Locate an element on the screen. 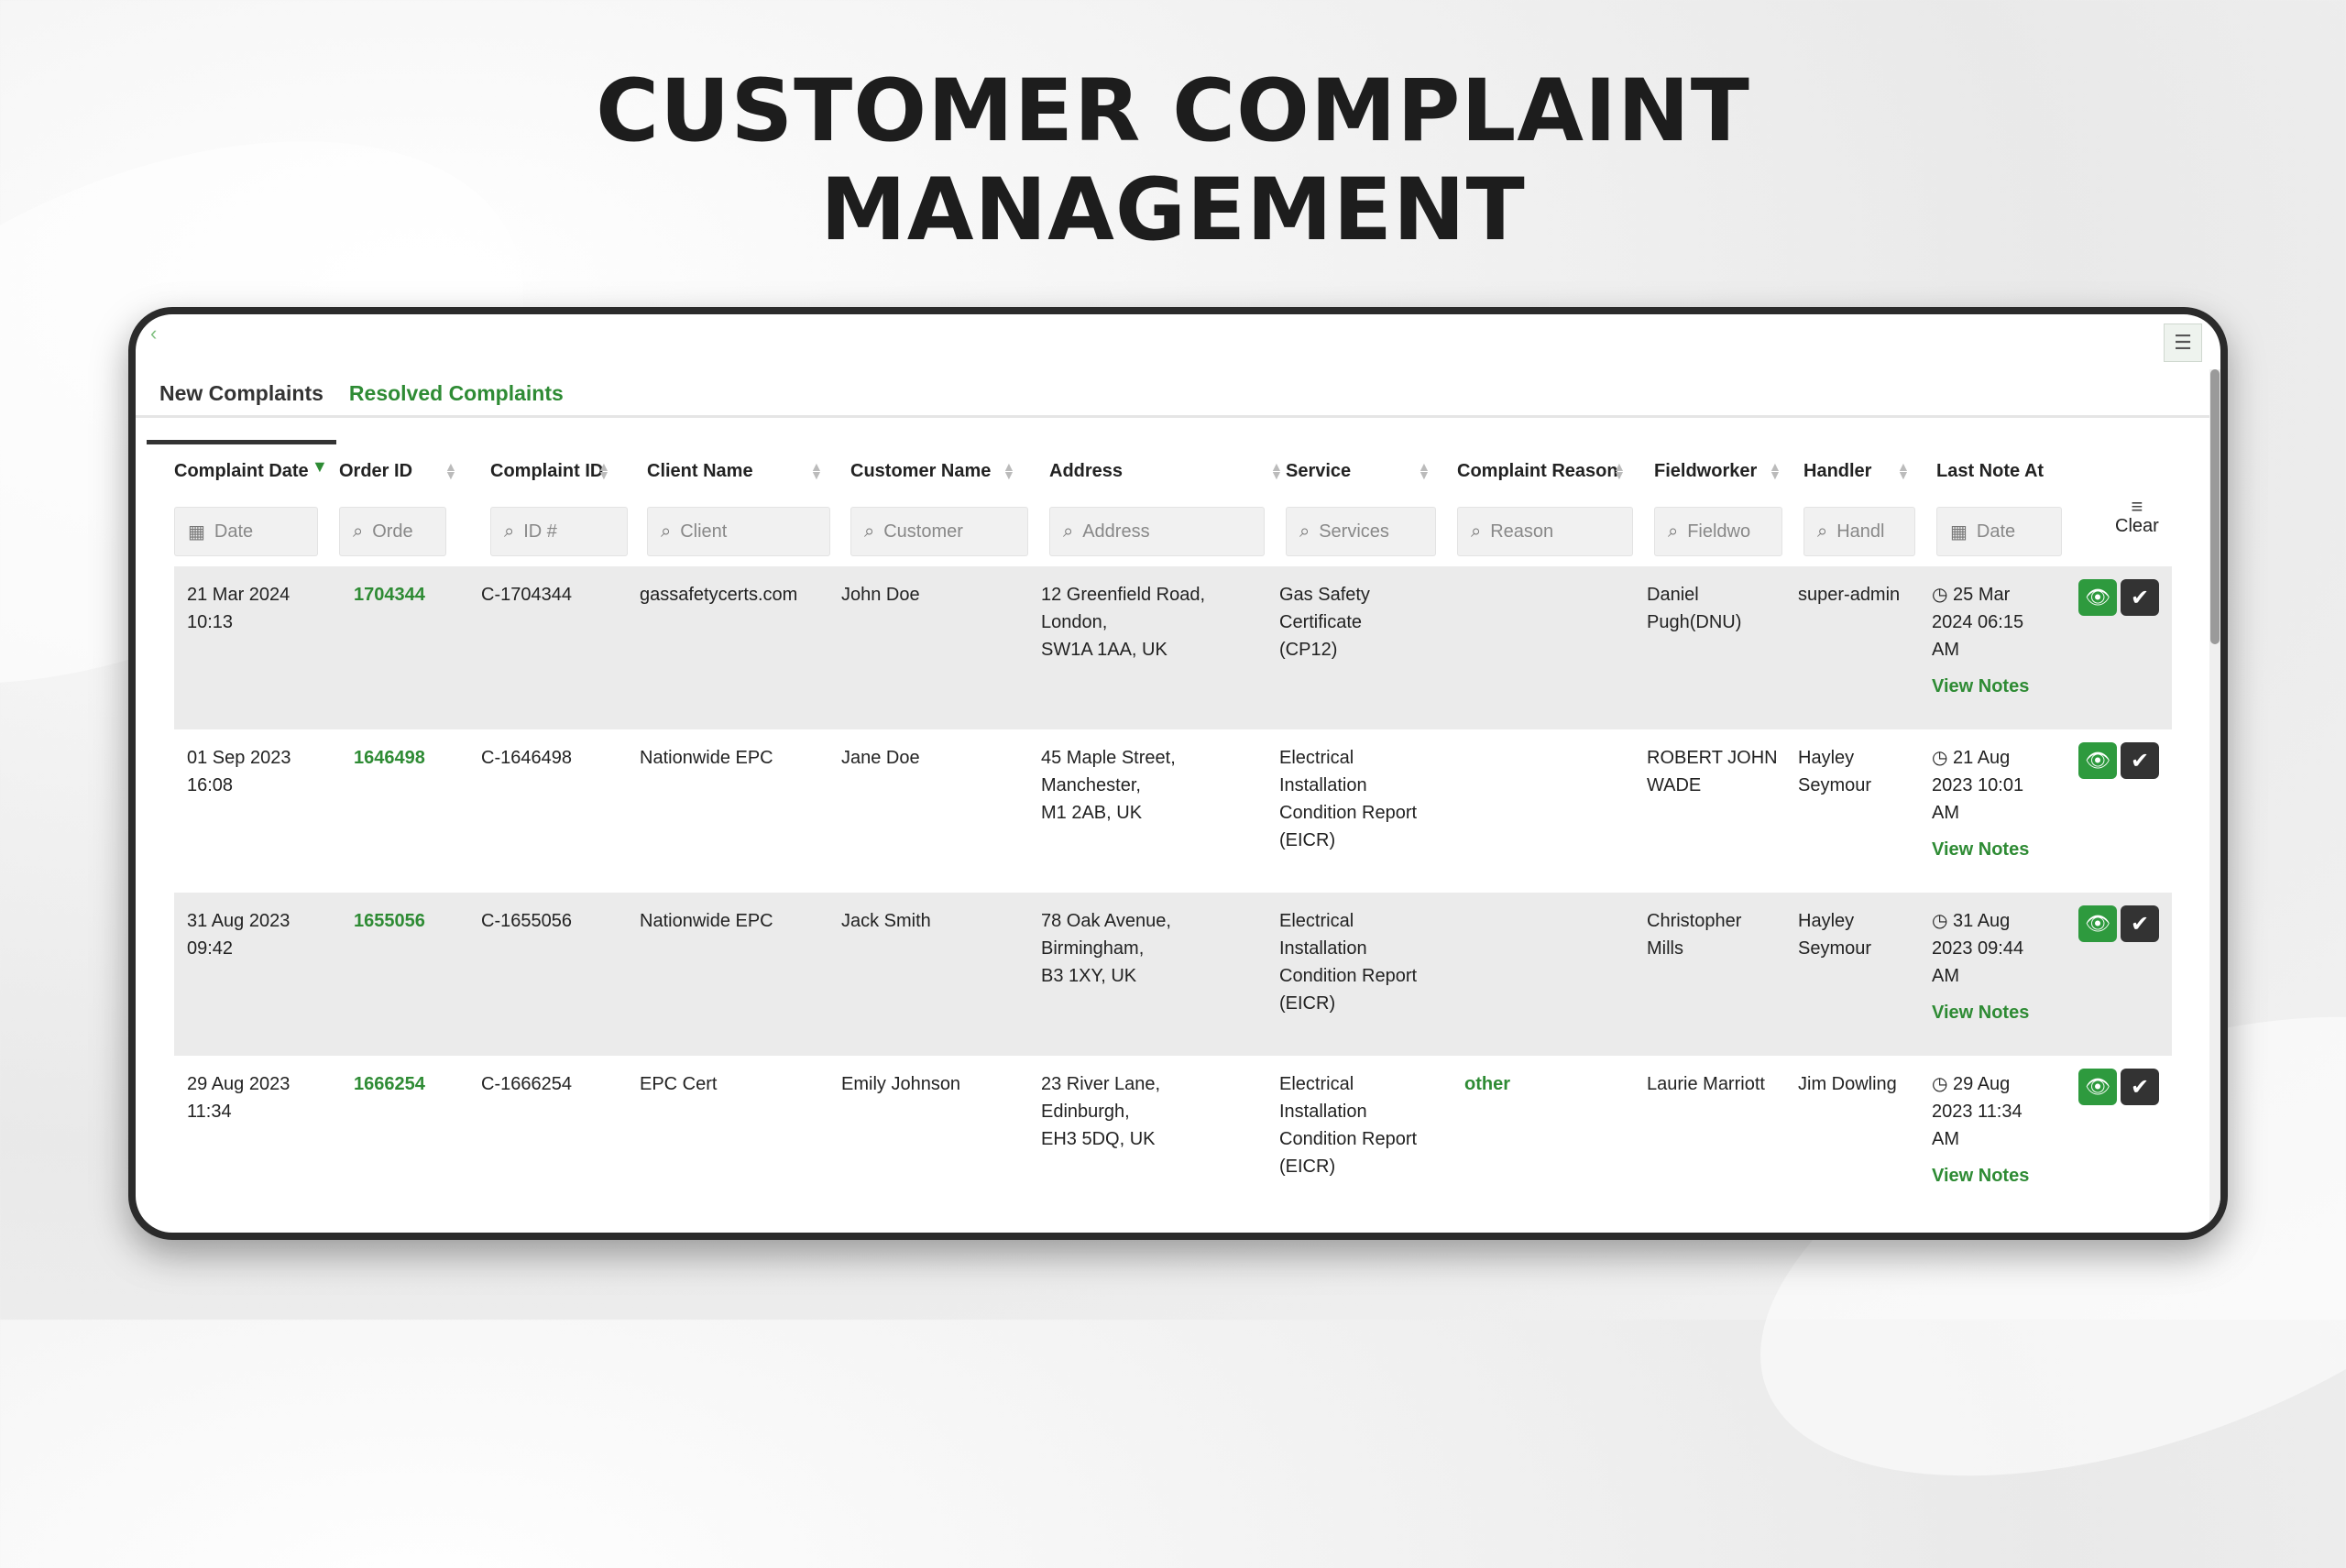  last-note-cell: ◷ 21 Aug 2023 10:01 AM is located at coordinates (1977, 785).